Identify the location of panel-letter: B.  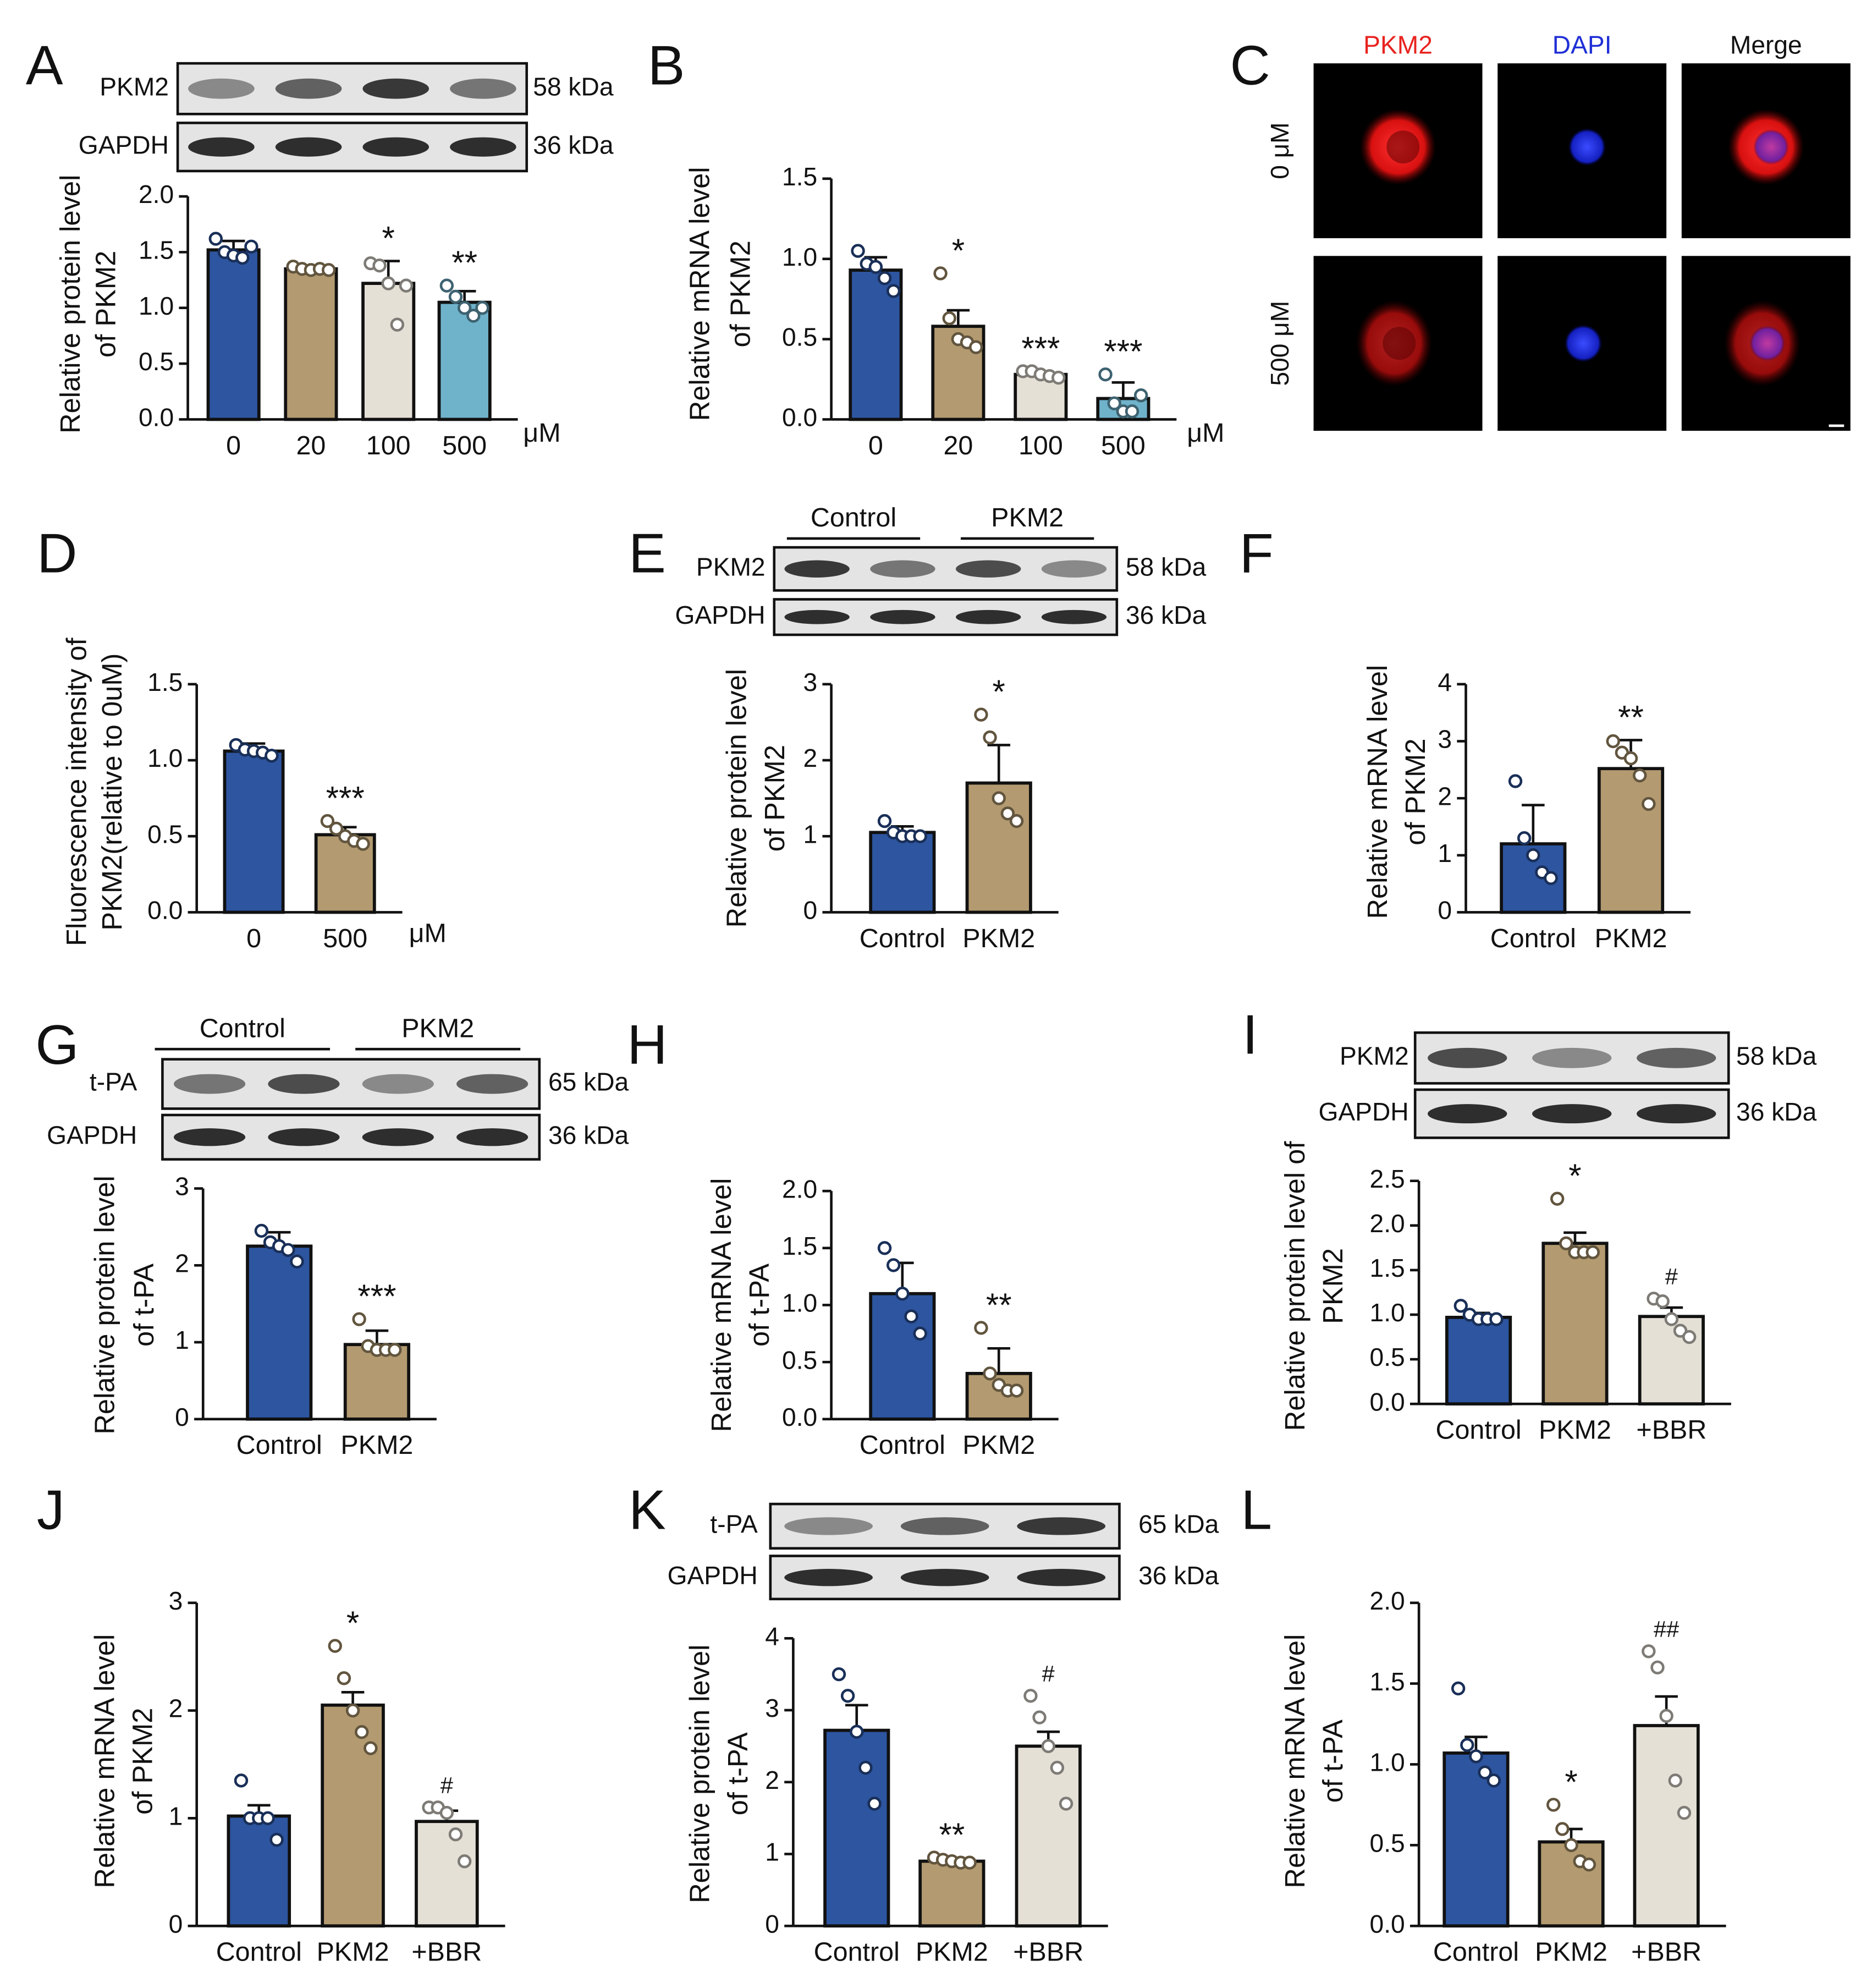
(666, 66).